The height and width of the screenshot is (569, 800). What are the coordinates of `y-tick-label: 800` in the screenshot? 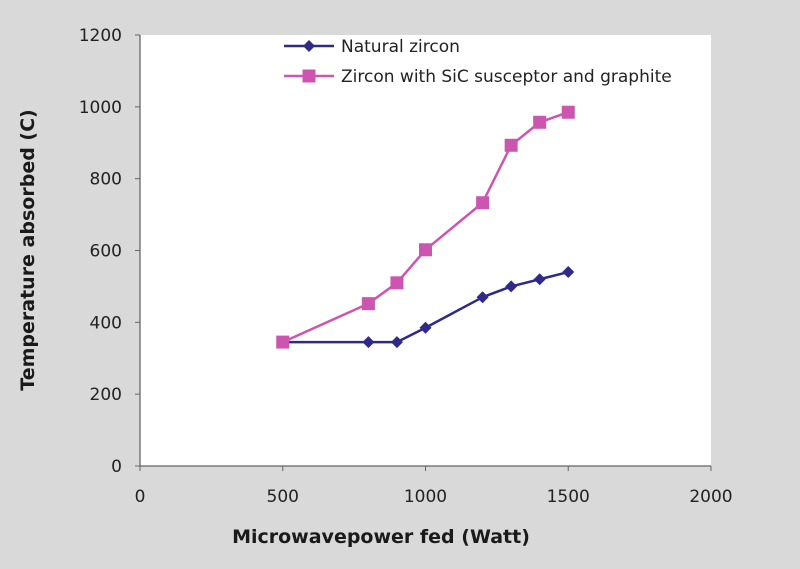 It's located at (106, 180).